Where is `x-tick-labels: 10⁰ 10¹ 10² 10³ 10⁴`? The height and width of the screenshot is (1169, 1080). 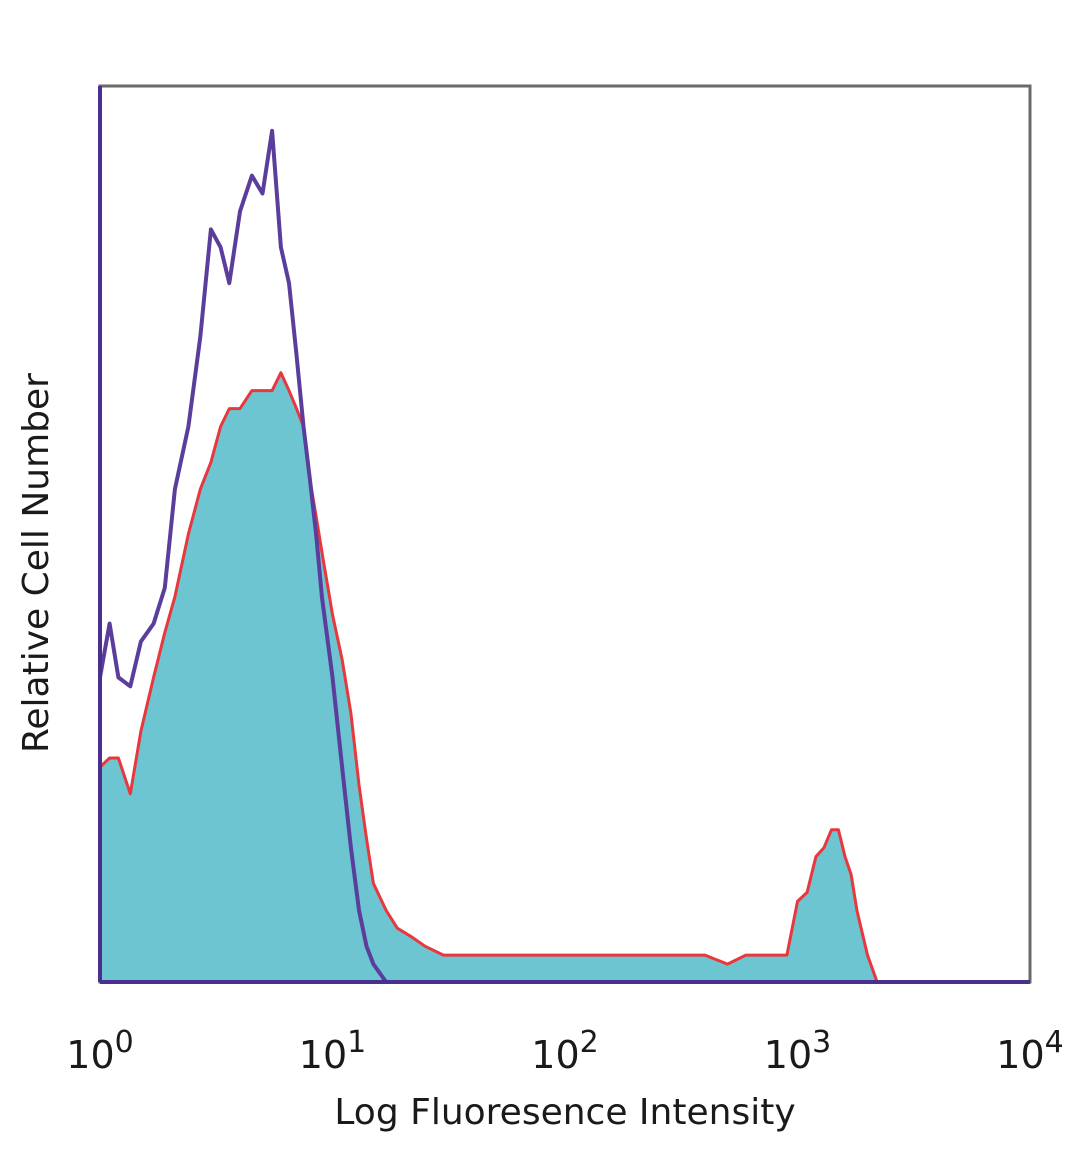 x-tick-labels: 10⁰ 10¹ 10² 10³ 10⁴ is located at coordinates (564, 1051).